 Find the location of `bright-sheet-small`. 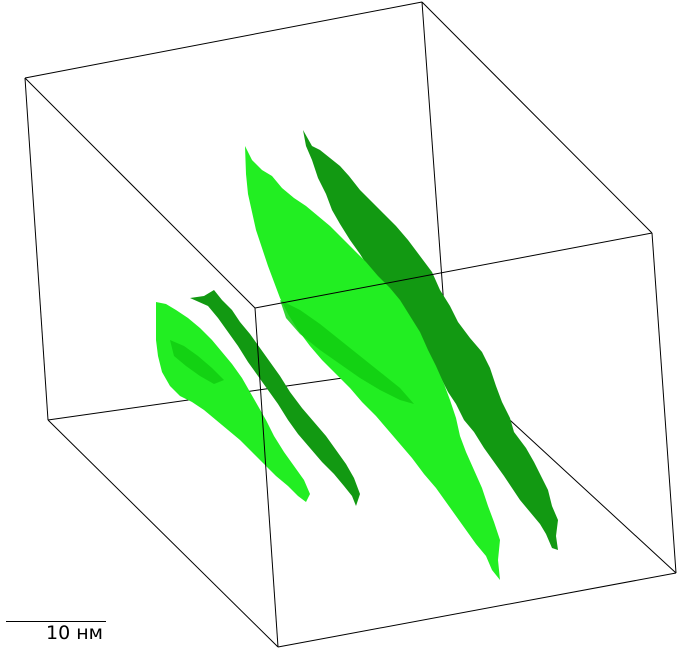

bright-sheet-small is located at coordinates (233, 402).